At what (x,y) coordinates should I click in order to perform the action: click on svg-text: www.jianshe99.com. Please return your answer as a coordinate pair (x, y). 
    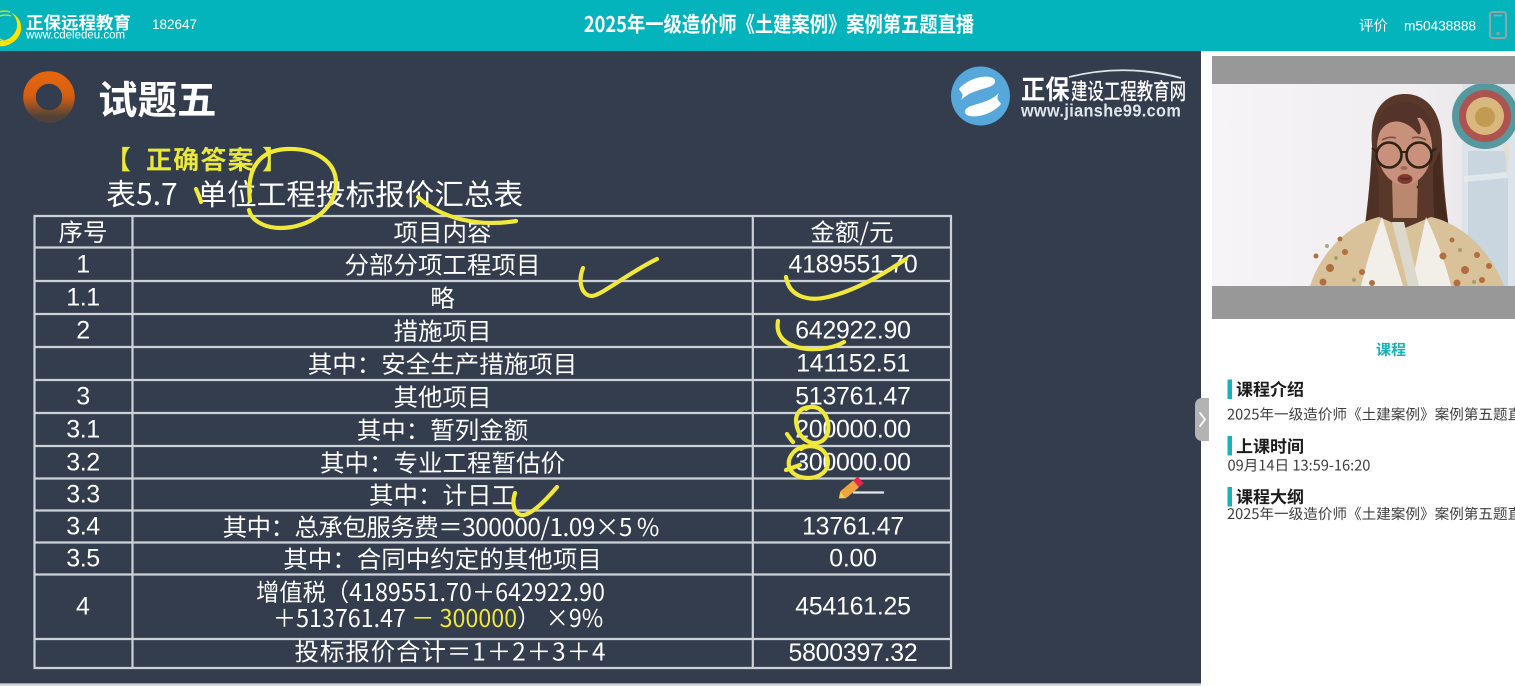
    Looking at the image, I should click on (1100, 111).